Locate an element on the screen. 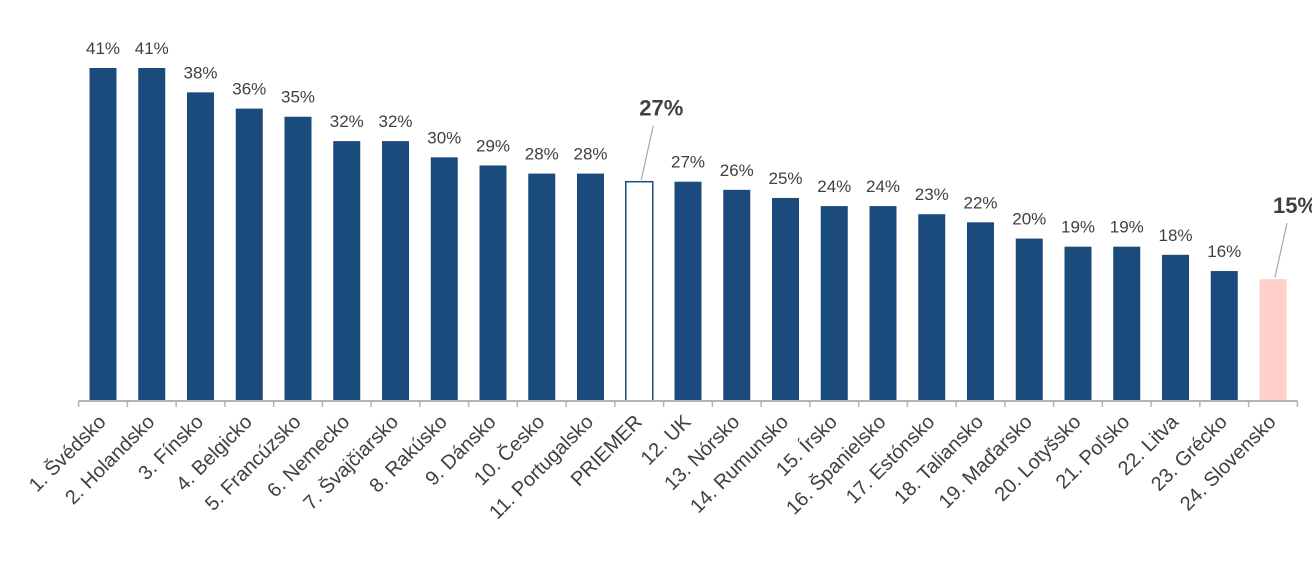  value-label-14-rumunsko: 25% is located at coordinates (785, 178).